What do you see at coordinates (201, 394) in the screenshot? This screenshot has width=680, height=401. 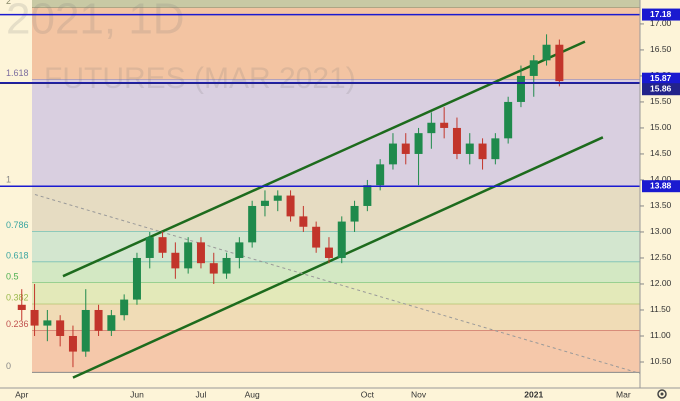 I see `x-tick-label: Jul` at bounding box center [201, 394].